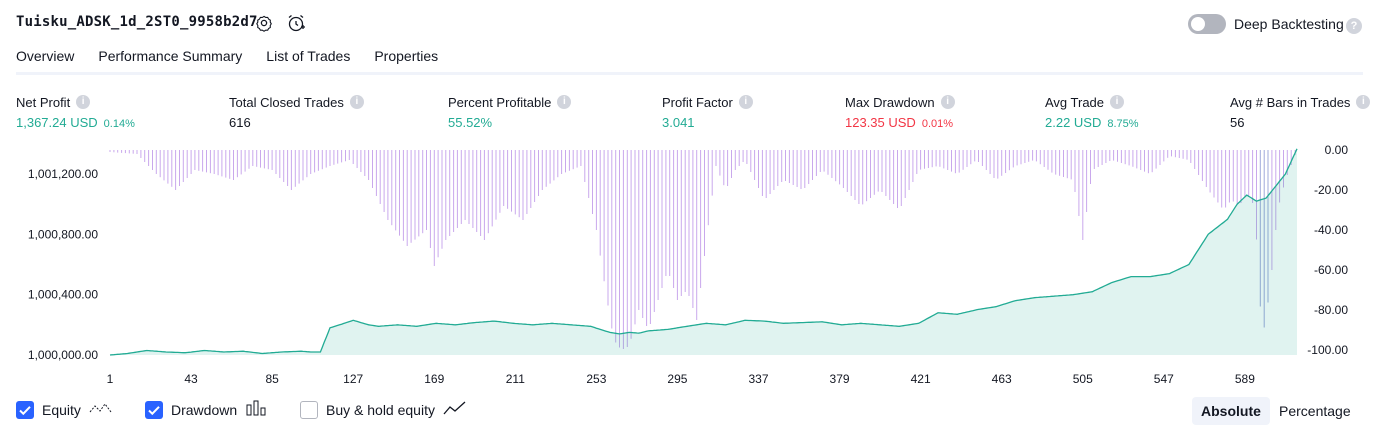 The height and width of the screenshot is (435, 1379). What do you see at coordinates (119, 124) in the screenshot?
I see `metric-percent: 0.14%` at bounding box center [119, 124].